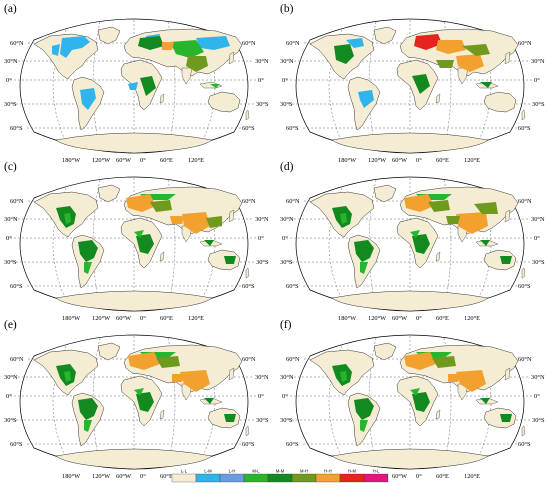  What do you see at coordinates (286, 420) in the screenshot?
I see `lat-label-left-f-3: 30°S` at bounding box center [286, 420].